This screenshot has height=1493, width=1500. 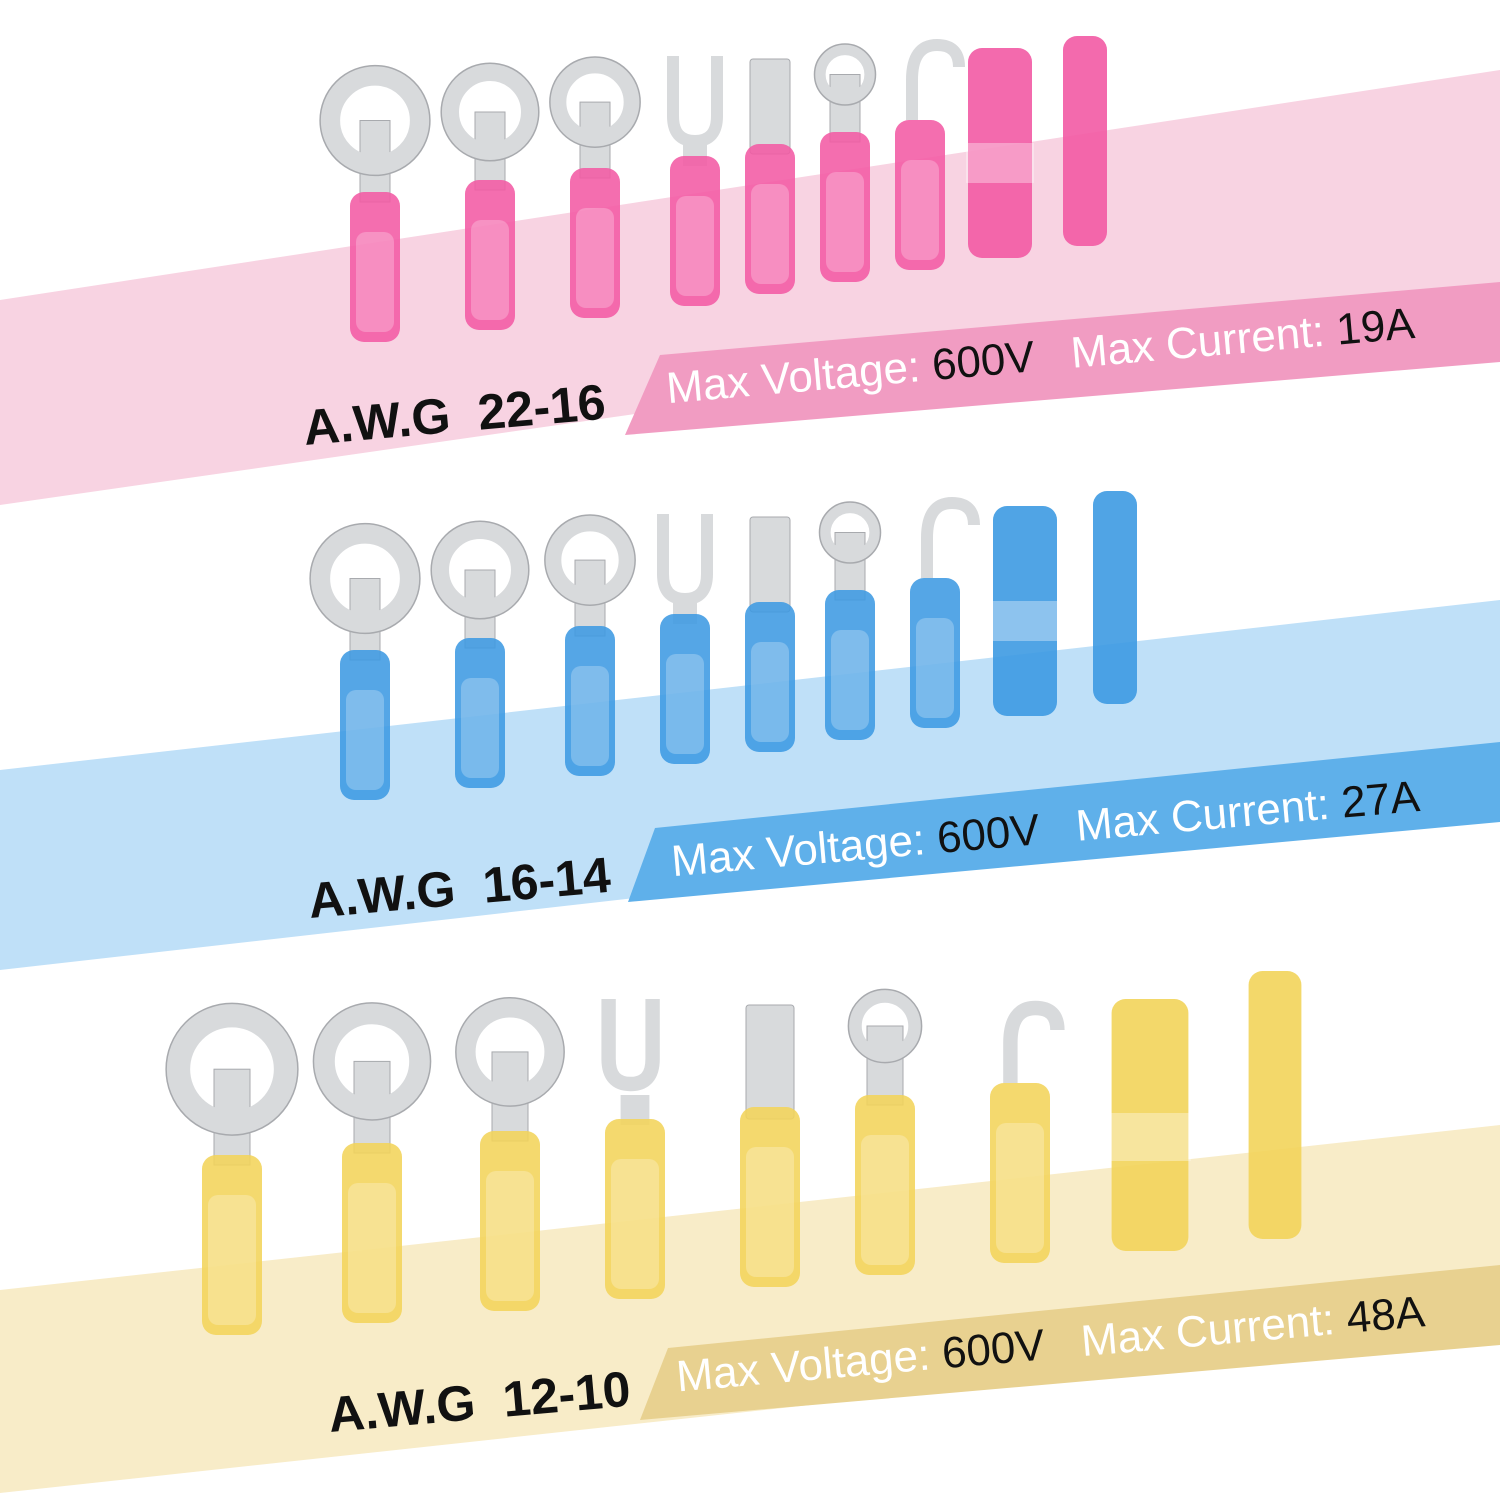 I want to click on value: 48A, so click(x=1385, y=1315).